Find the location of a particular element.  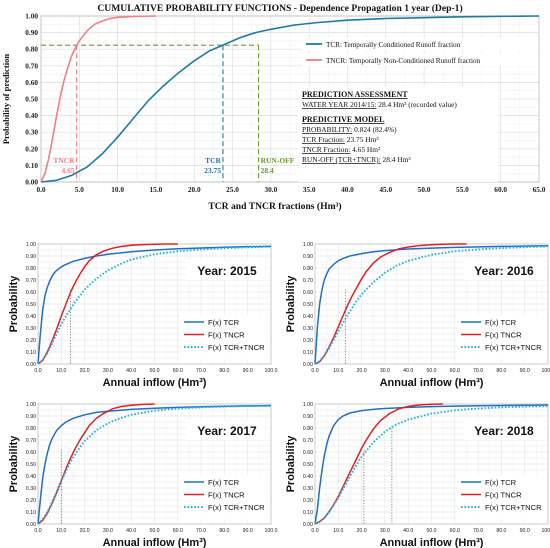

main-x-tick-label: 50.0 is located at coordinates (424, 189).